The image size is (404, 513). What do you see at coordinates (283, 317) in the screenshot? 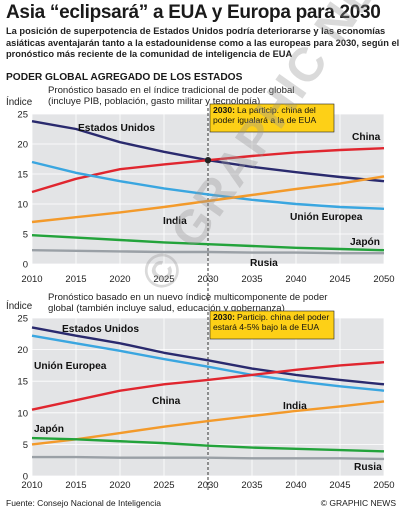
I see `annotation-text: Particip. china del poder` at bounding box center [283, 317].